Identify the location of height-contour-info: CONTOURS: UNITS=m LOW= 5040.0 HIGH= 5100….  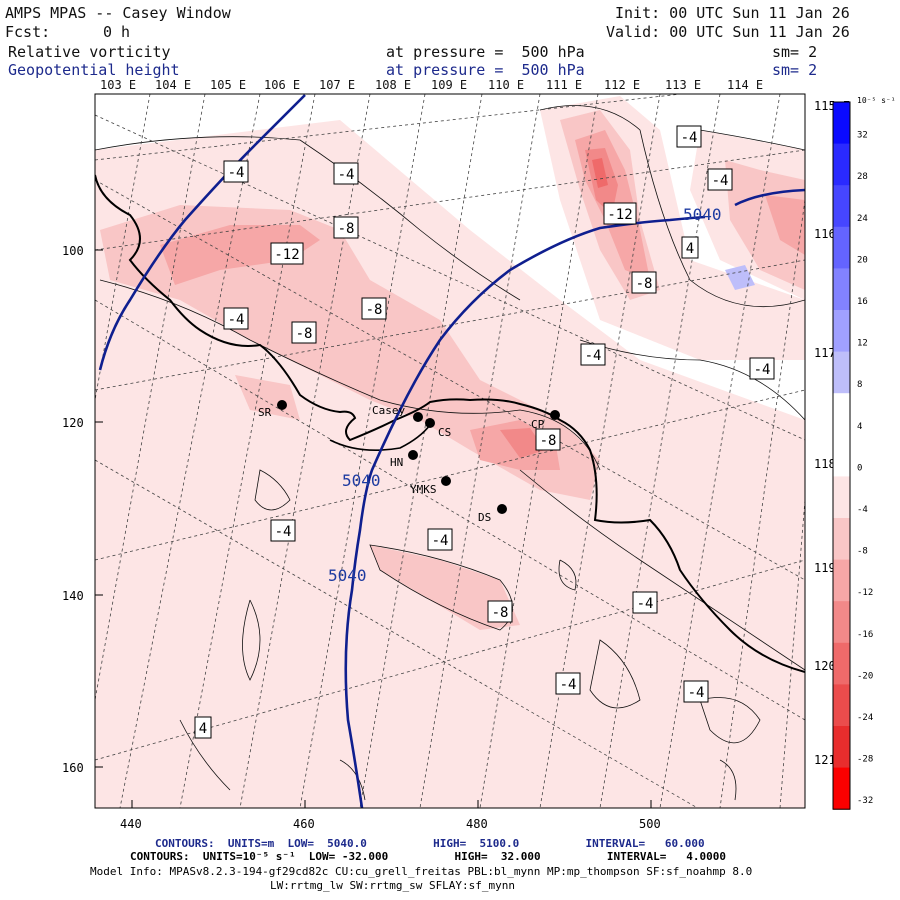
(430, 843).